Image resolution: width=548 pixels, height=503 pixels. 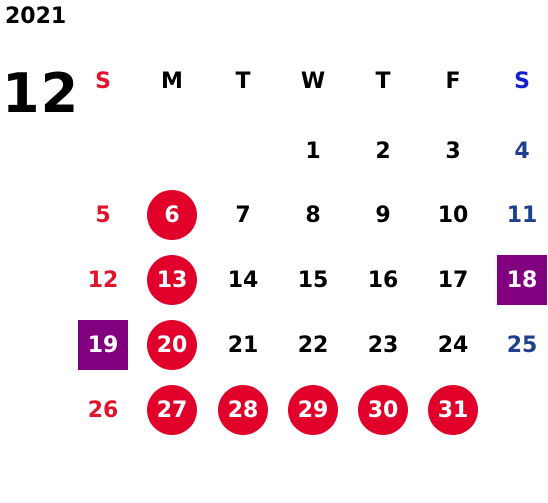 I want to click on day-cell-7: 7, so click(x=243, y=215).